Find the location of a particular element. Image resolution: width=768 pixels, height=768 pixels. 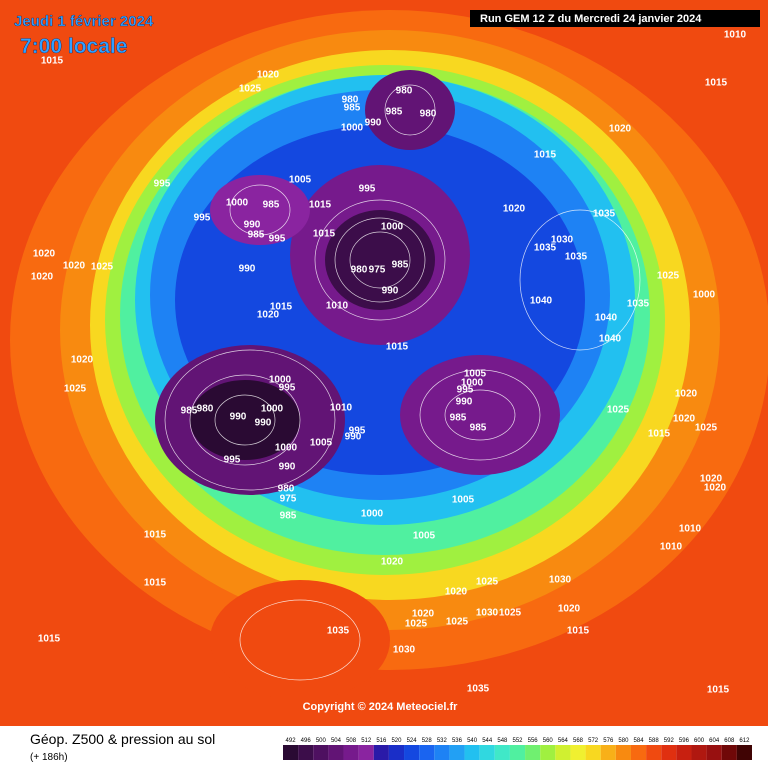

colorbar-label: 588 is located at coordinates (654, 741).